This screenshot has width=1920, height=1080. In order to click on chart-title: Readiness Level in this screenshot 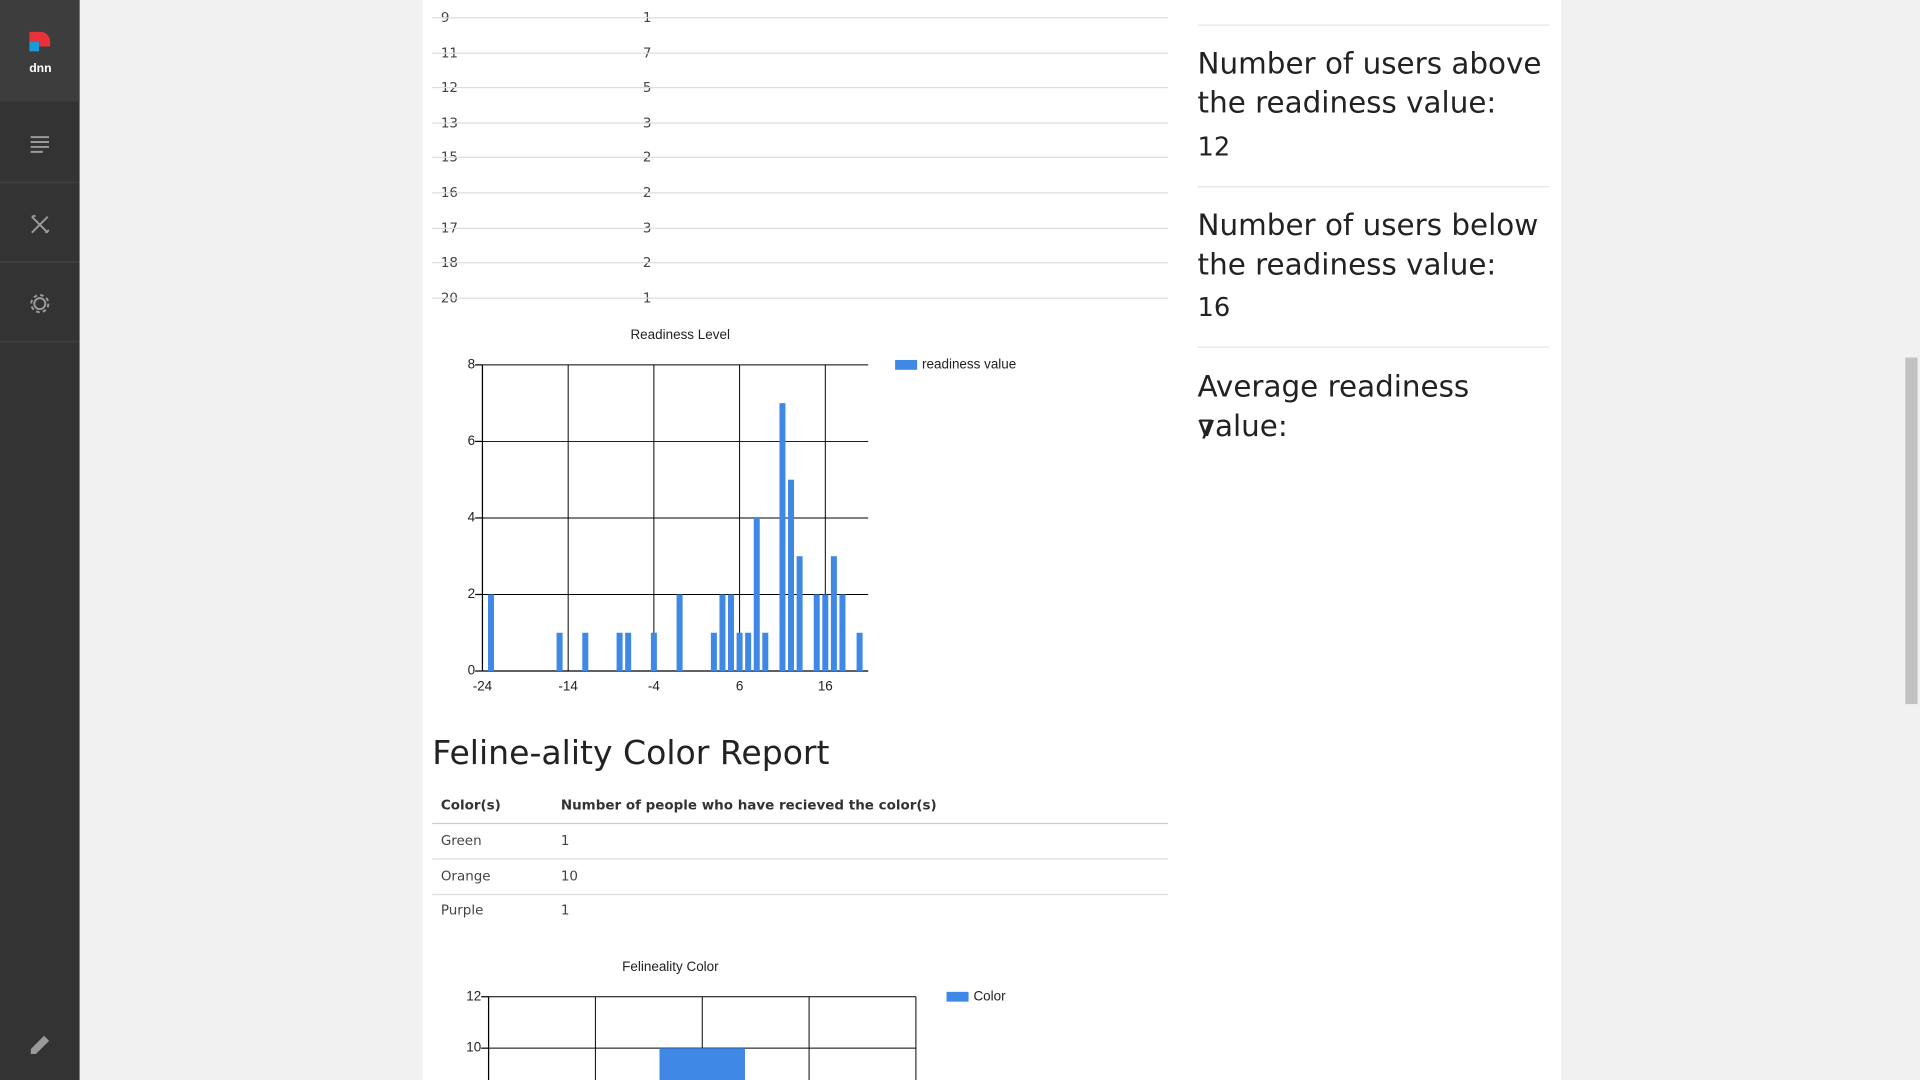, I will do `click(679, 334)`.